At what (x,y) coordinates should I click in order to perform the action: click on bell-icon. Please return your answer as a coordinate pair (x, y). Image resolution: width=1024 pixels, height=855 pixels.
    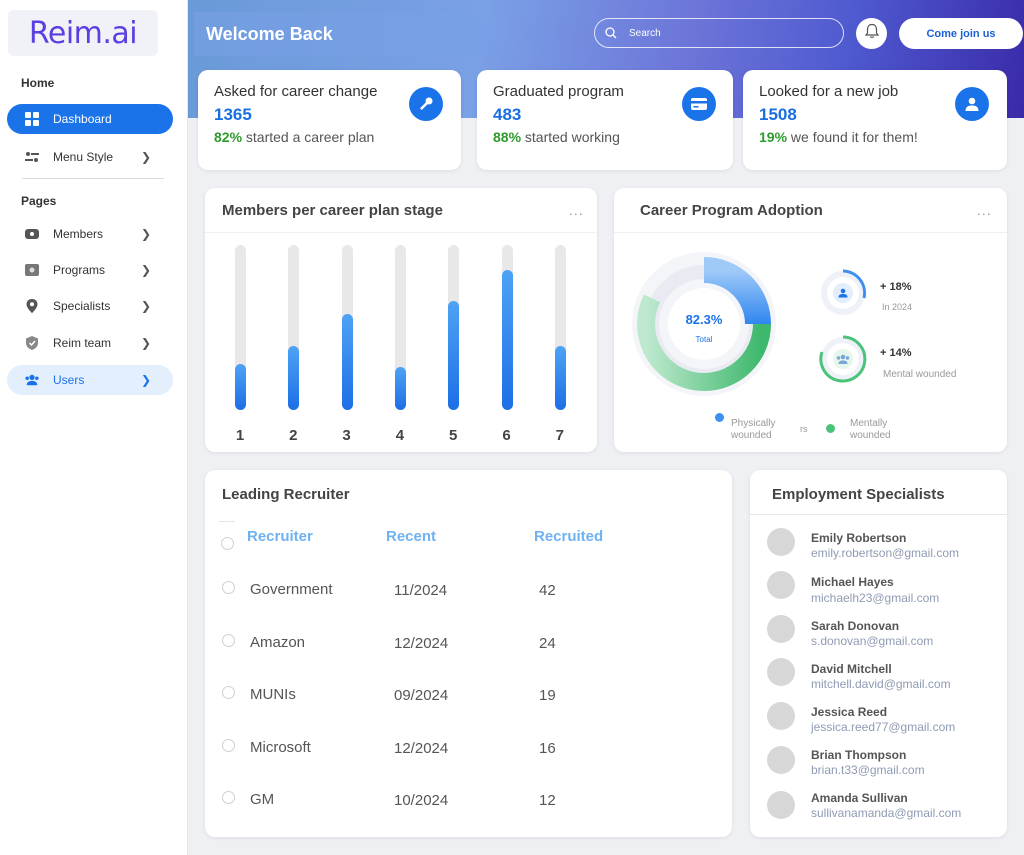
    Looking at the image, I should click on (872, 33).